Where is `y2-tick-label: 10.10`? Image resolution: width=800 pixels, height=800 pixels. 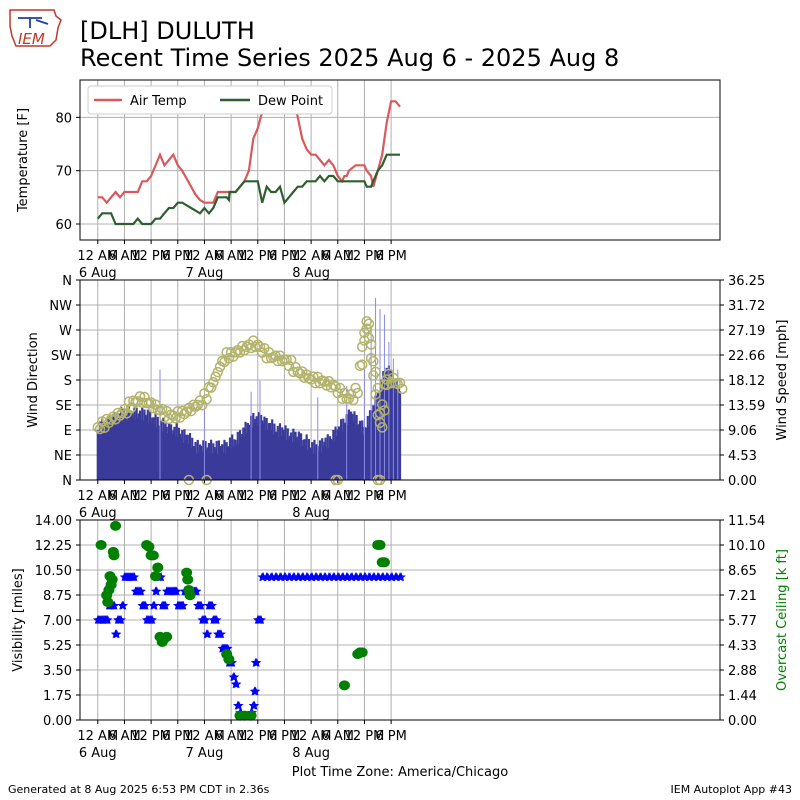 y2-tick-label: 10.10 is located at coordinates (746, 546).